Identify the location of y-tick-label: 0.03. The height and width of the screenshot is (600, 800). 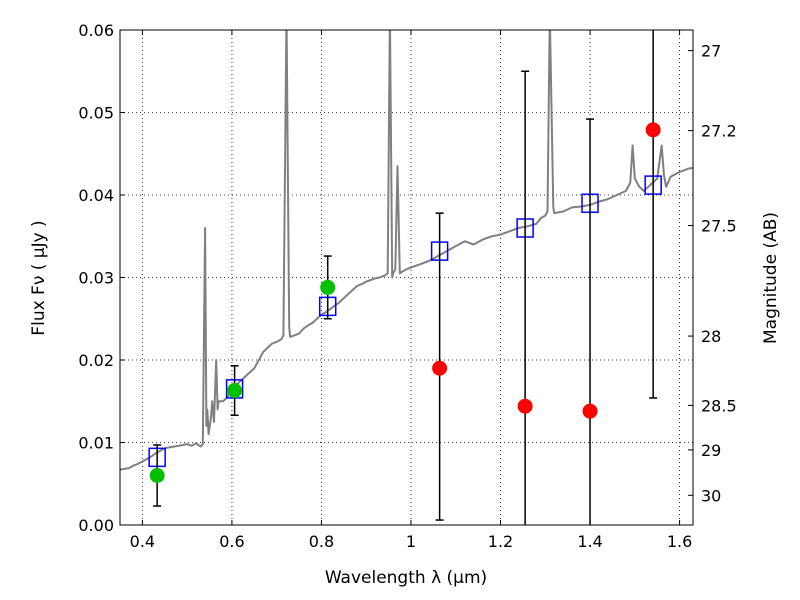
(96, 278).